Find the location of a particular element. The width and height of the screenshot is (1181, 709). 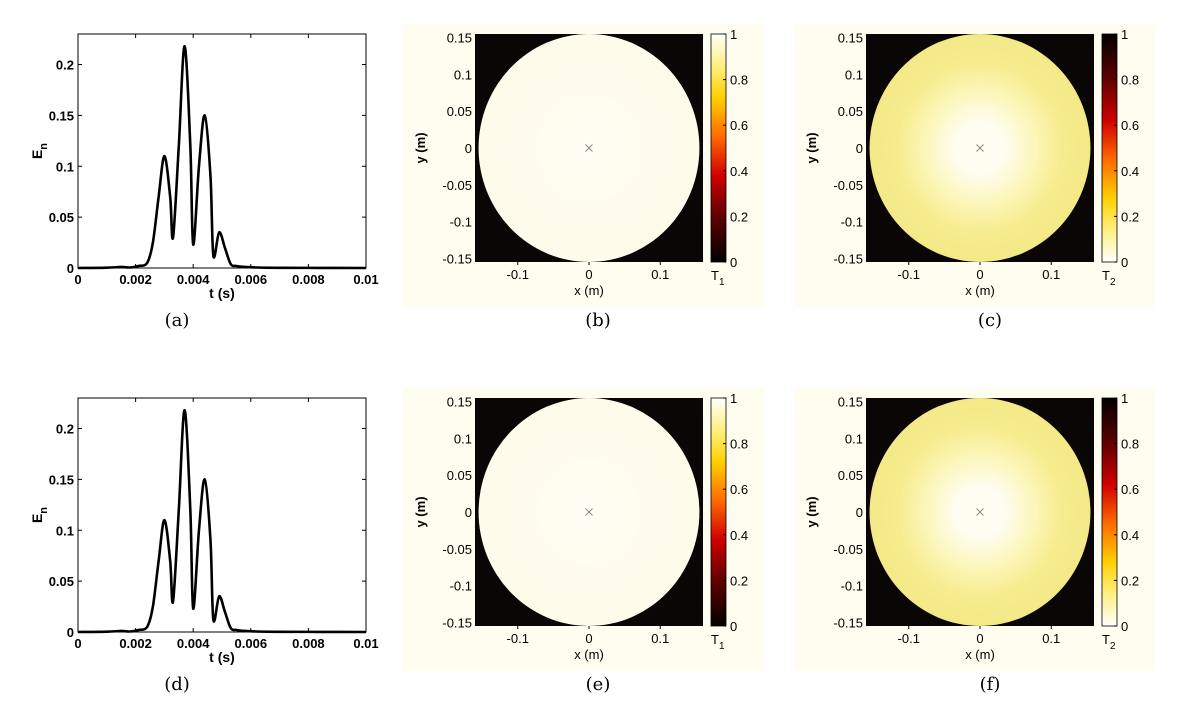

y-tick-label: 0.2 is located at coordinates (65, 65).